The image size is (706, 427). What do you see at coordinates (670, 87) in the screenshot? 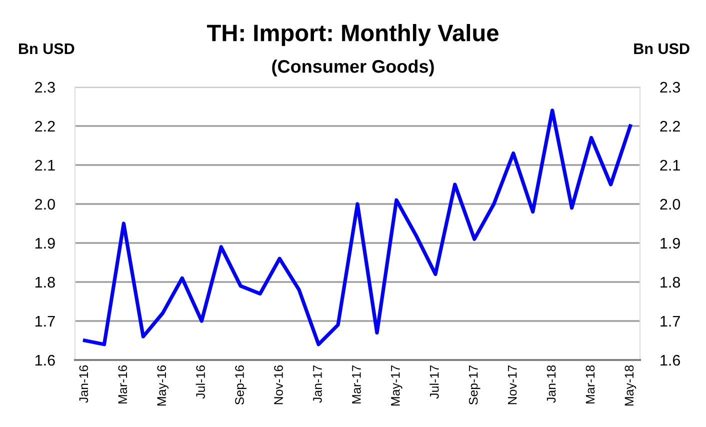
I see `y2-tick-label: 2.3` at bounding box center [670, 87].